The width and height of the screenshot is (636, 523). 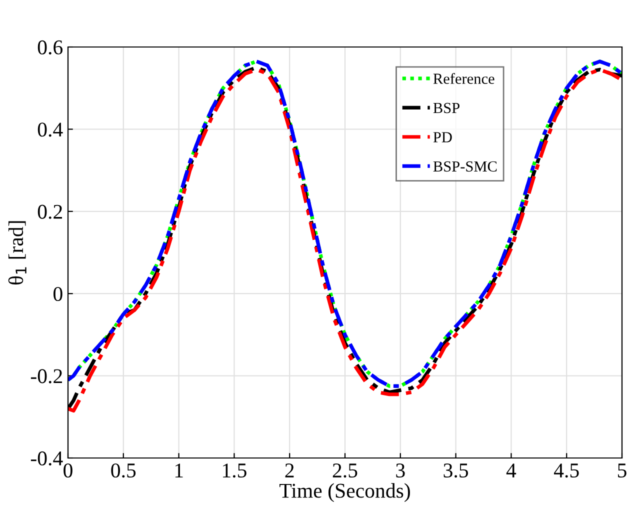 I want to click on y-axis-title: θ$_{1}$ [rad], so click(x=17, y=252).